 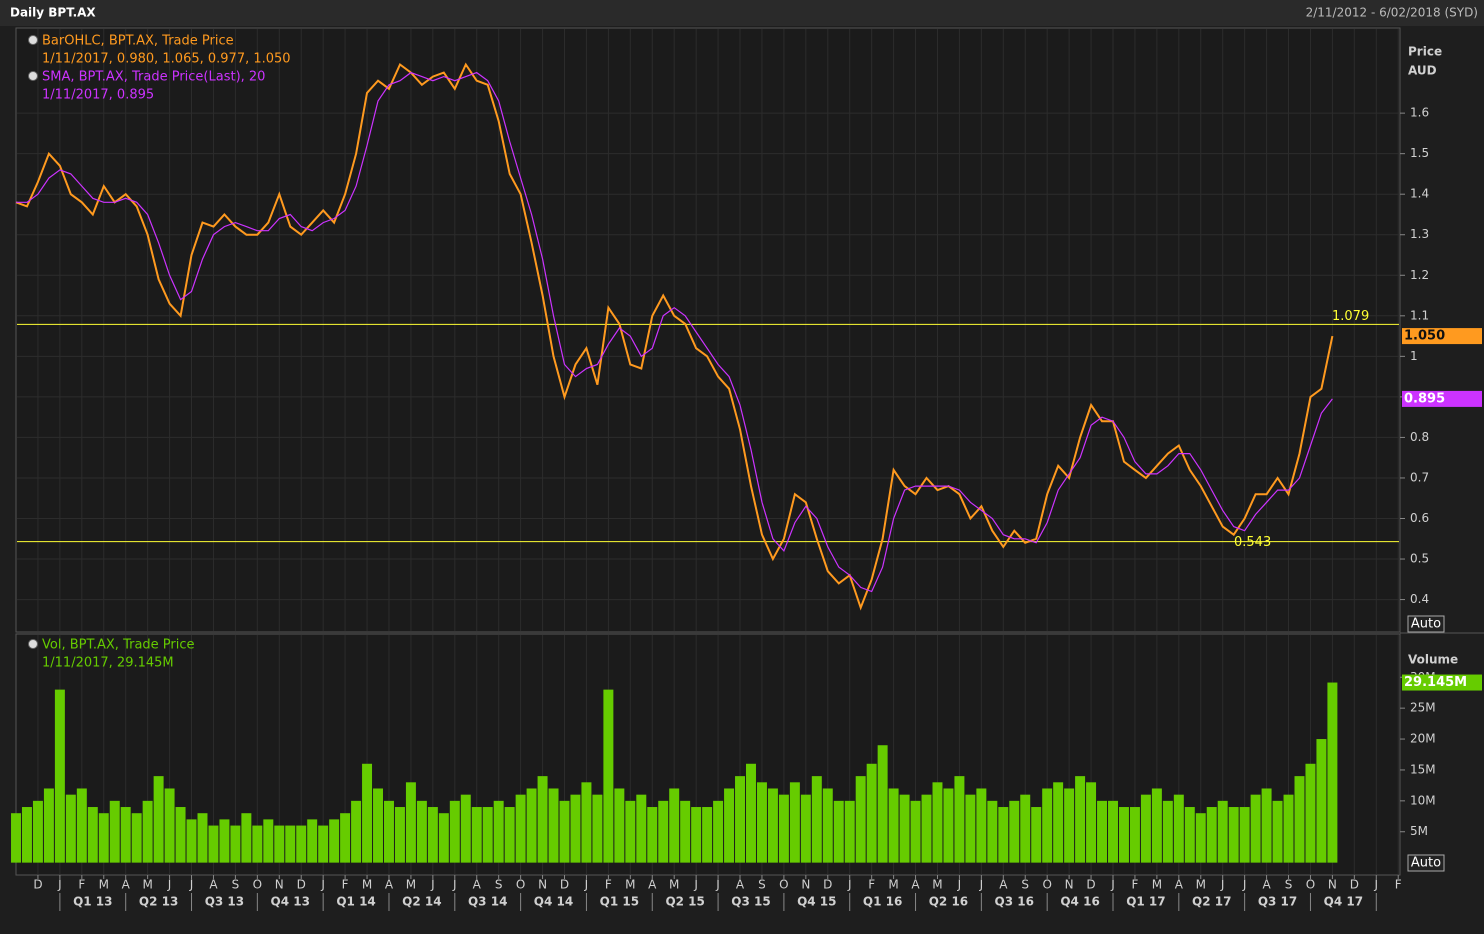 What do you see at coordinates (1419, 599) in the screenshot?
I see `y-tick-label: 0.4` at bounding box center [1419, 599].